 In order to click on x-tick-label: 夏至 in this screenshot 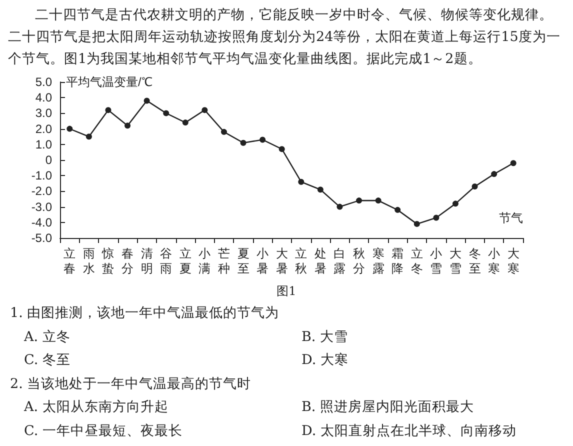, I will do `click(243, 261)`.